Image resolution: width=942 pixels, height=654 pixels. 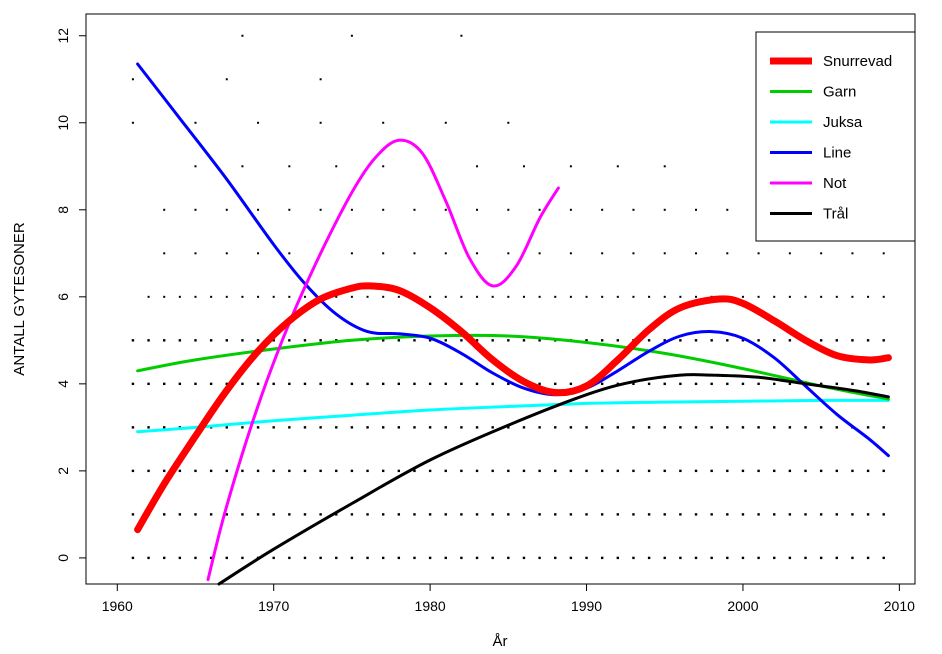 What do you see at coordinates (63, 297) in the screenshot?
I see `y-tick-label: 6` at bounding box center [63, 297].